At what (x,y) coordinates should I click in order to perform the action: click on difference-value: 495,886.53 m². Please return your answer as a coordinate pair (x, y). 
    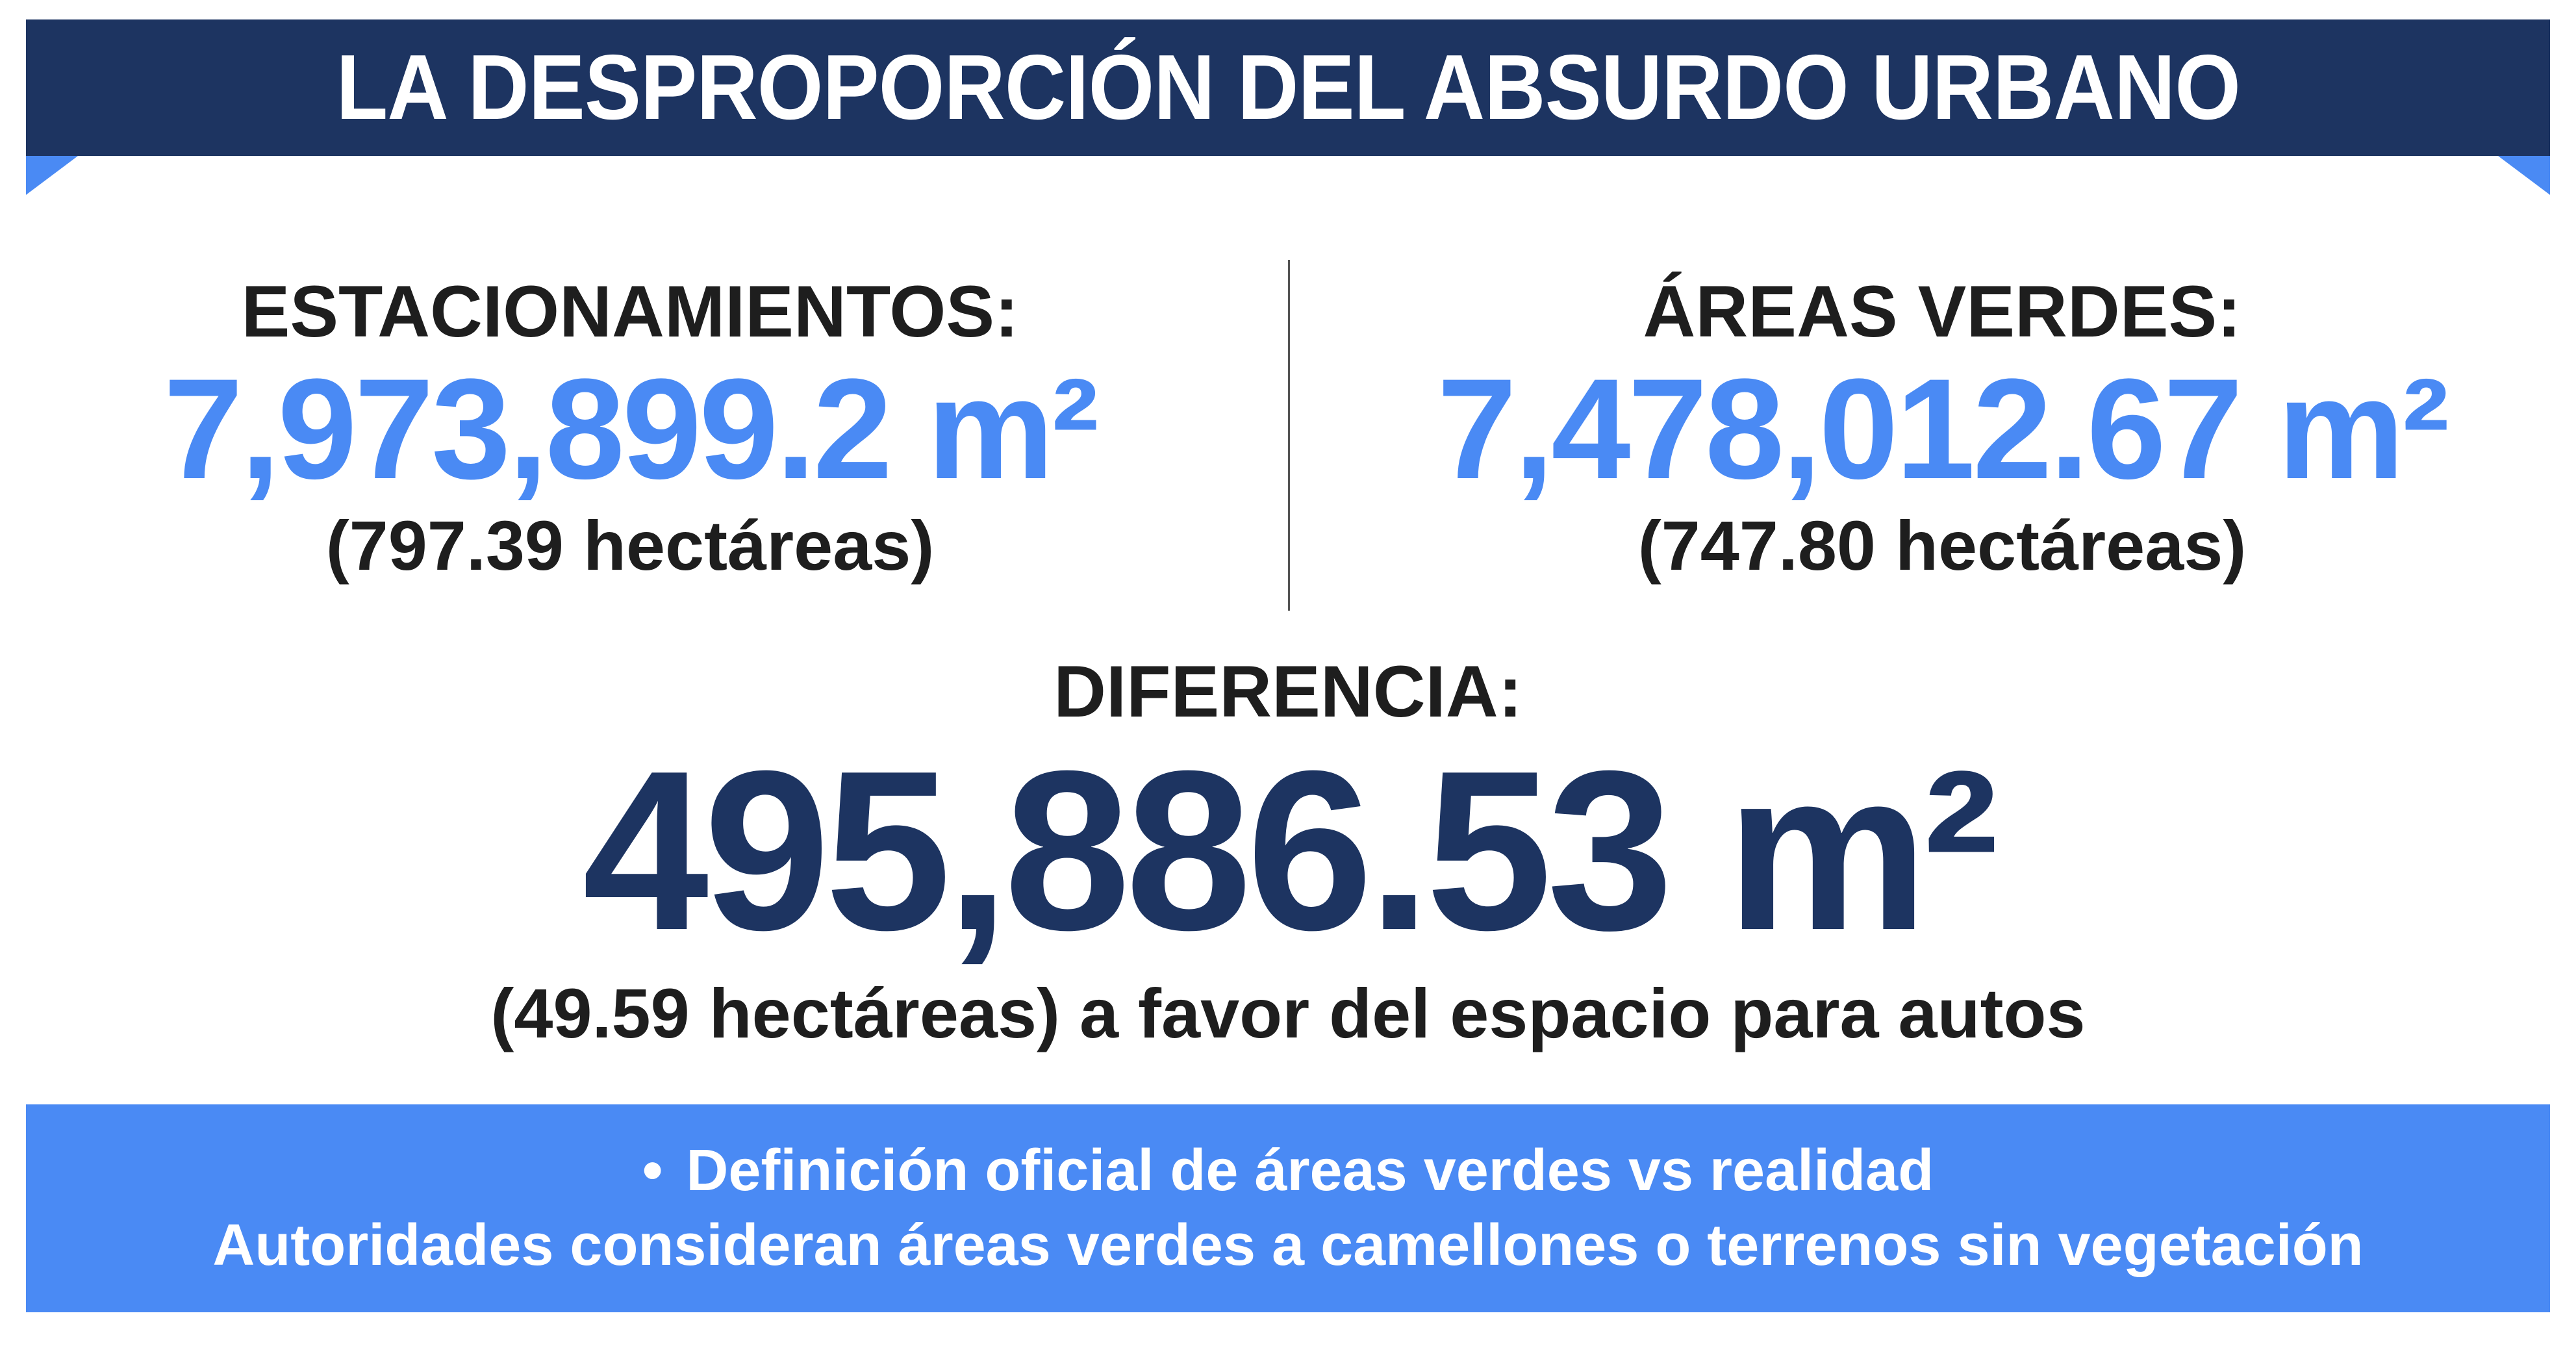
    Looking at the image, I should click on (1290, 851).